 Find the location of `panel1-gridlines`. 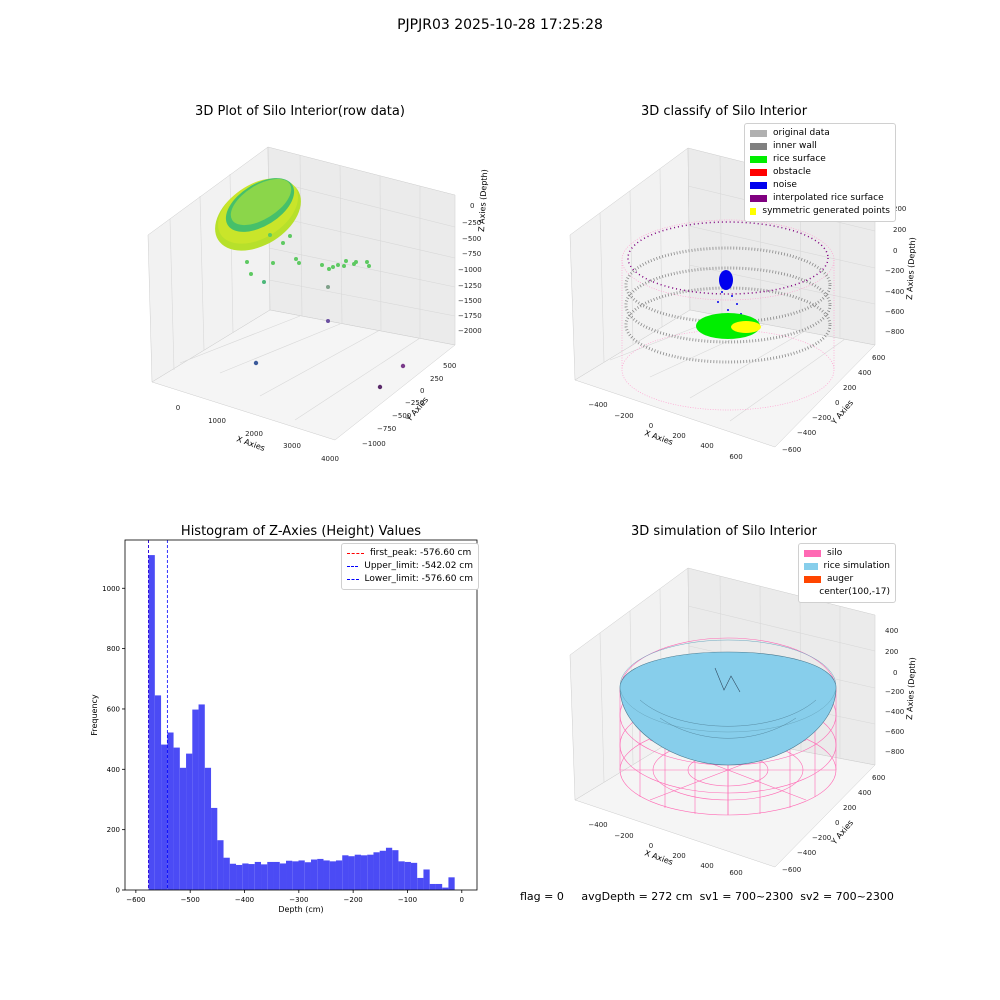

panel1-gridlines is located at coordinates (312, 287).